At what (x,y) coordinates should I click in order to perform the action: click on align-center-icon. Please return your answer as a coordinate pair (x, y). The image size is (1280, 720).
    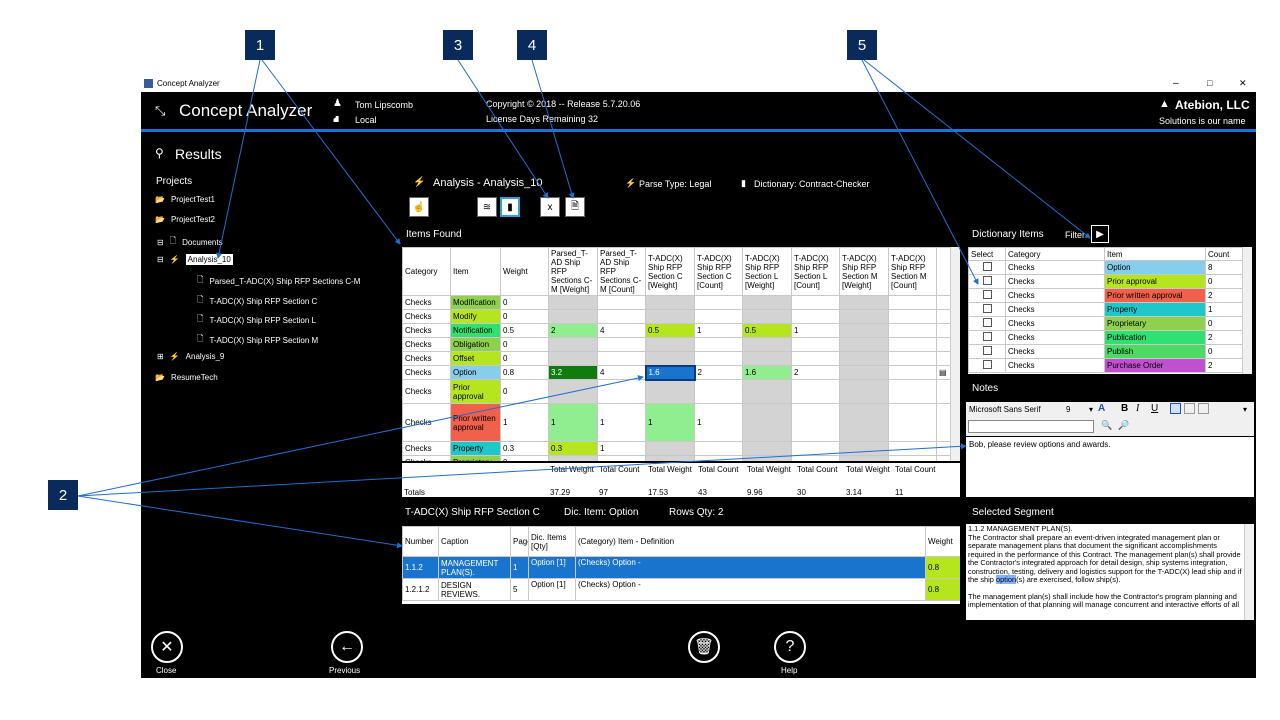
    Looking at the image, I should click on (1189, 408).